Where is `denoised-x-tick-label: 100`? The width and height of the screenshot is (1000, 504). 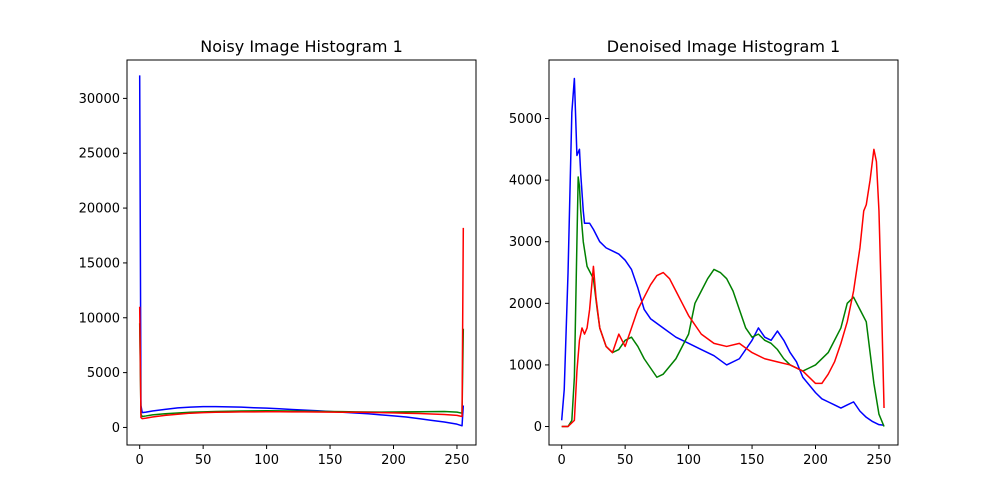
denoised-x-tick-label: 100 is located at coordinates (688, 460).